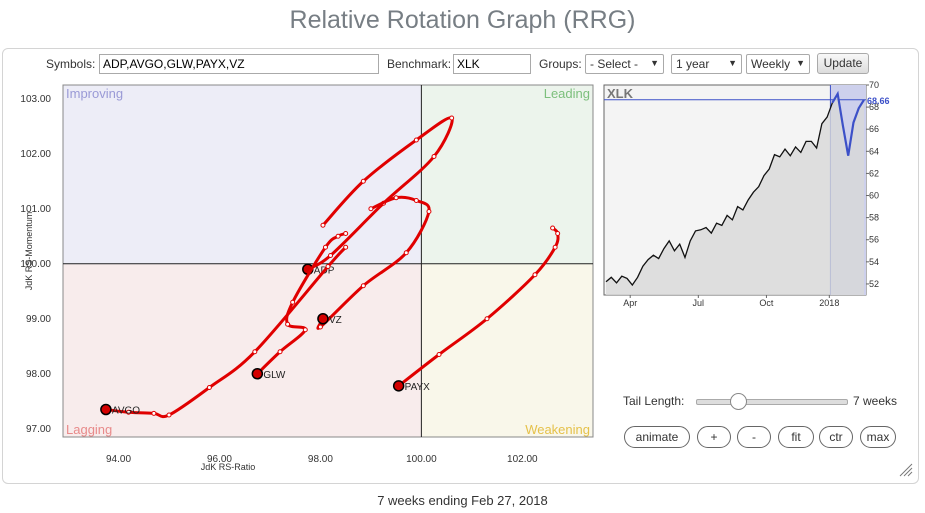 The height and width of the screenshot is (513, 925). Describe the element at coordinates (89, 429) in the screenshot. I see `quadrant-label-lagging: Lagging` at that location.